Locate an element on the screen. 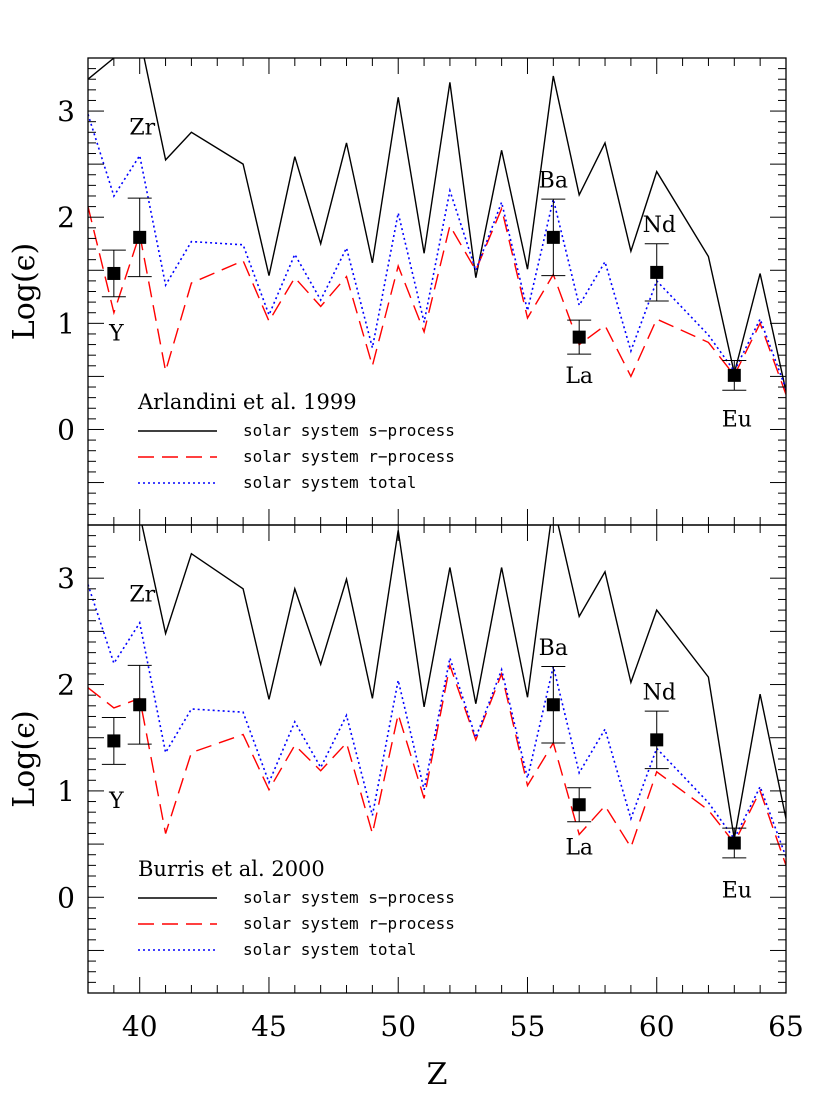 This screenshot has width=830, height=1106. legend-title: Burris et al. 2000 is located at coordinates (231, 869).